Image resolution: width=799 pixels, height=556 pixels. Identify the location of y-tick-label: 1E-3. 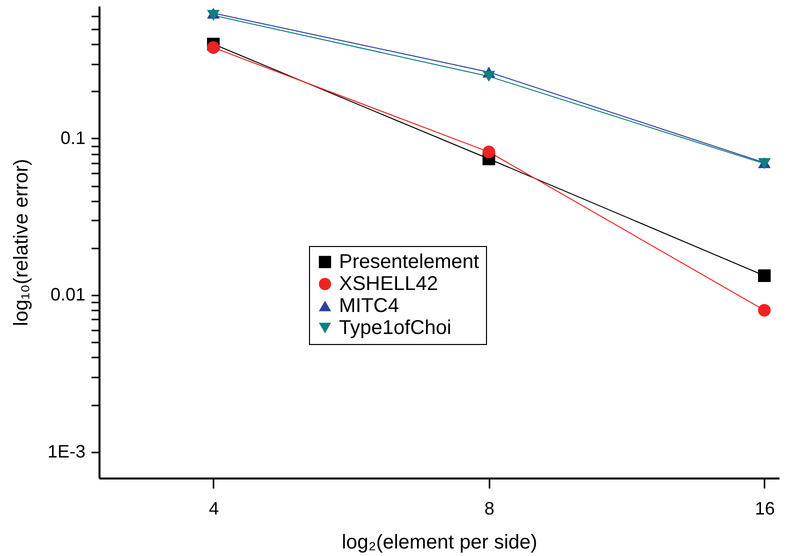
(66, 451).